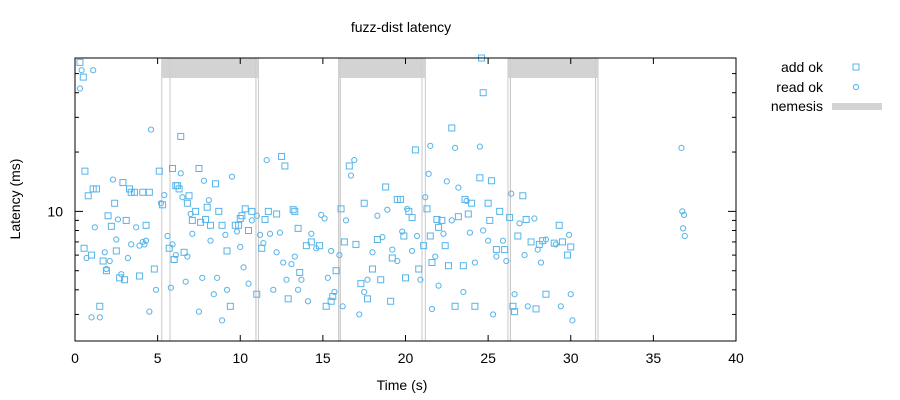 This screenshot has width=900, height=400. Describe the element at coordinates (240, 358) in the screenshot. I see `x-tick-label: 10` at that location.